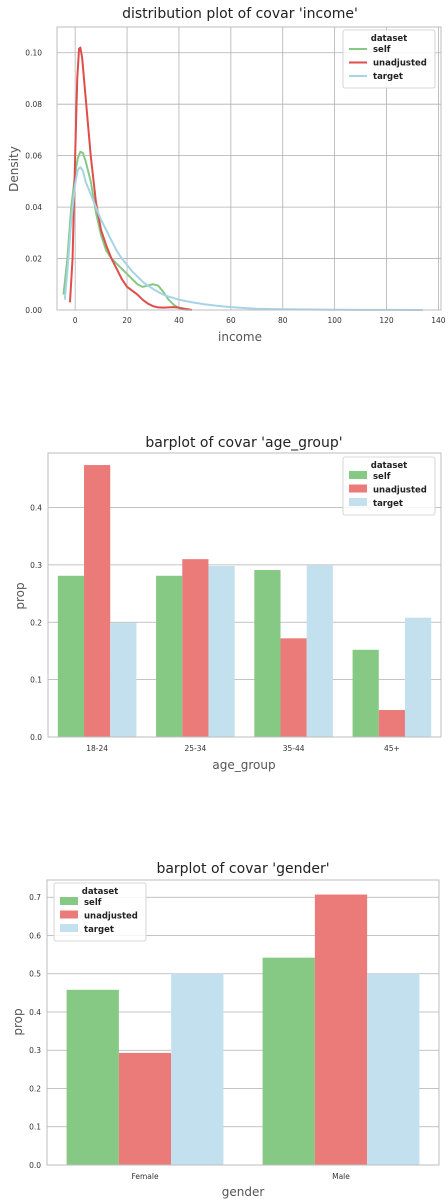 This screenshot has width=448, height=1204. Describe the element at coordinates (334, 320) in the screenshot. I see `x-tick-label: 100` at that location.